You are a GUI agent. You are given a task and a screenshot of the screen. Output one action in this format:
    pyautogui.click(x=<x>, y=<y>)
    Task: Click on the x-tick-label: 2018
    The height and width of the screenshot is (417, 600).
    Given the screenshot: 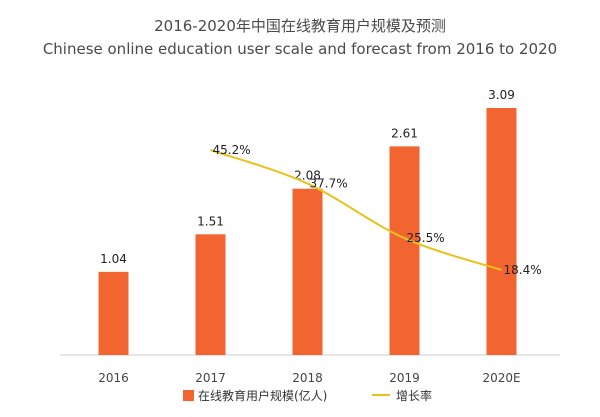 What is the action you would take?
    pyautogui.click(x=307, y=378)
    